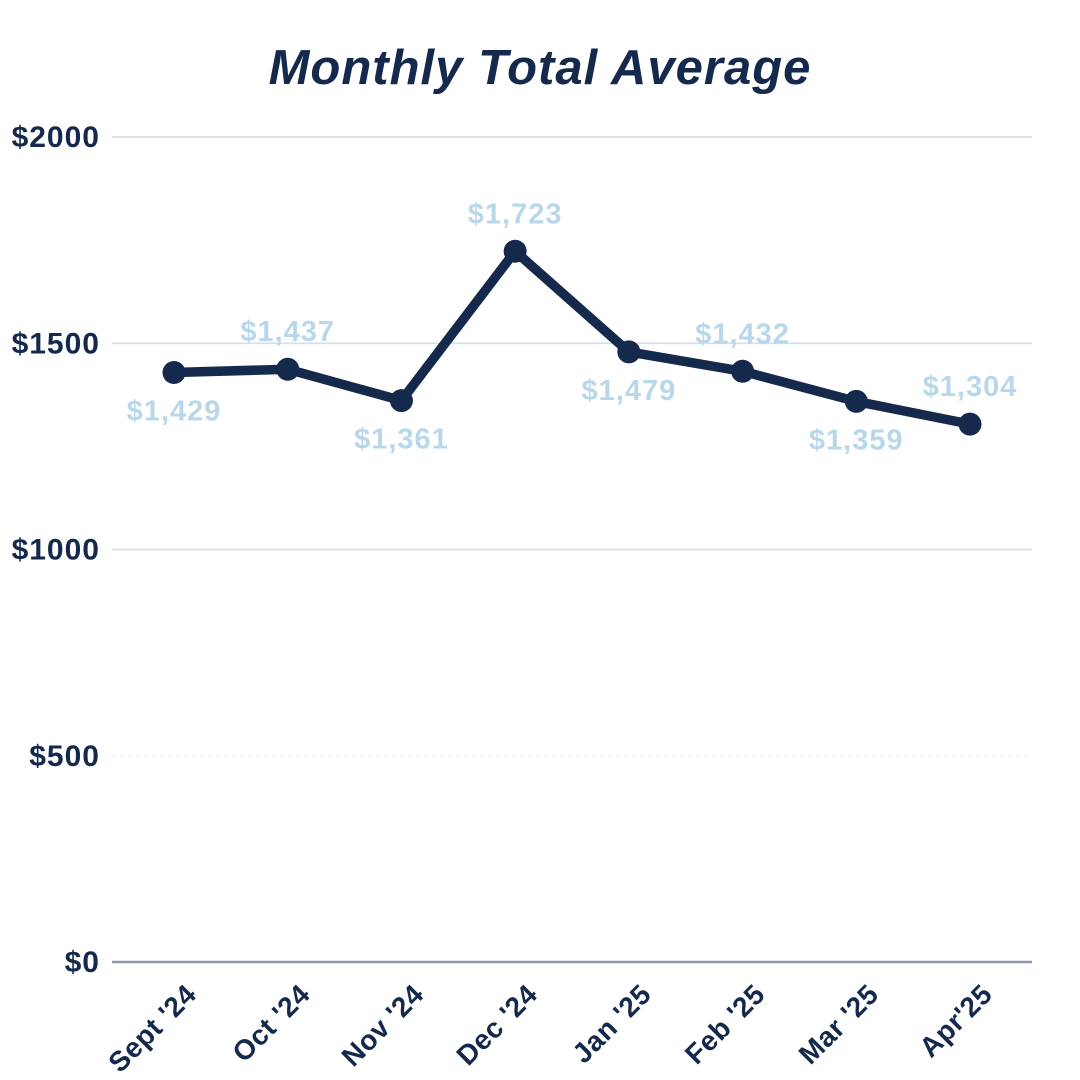 The width and height of the screenshot is (1080, 1080). I want to click on x-axis-label-3: Nov '24, so click(383, 1025).